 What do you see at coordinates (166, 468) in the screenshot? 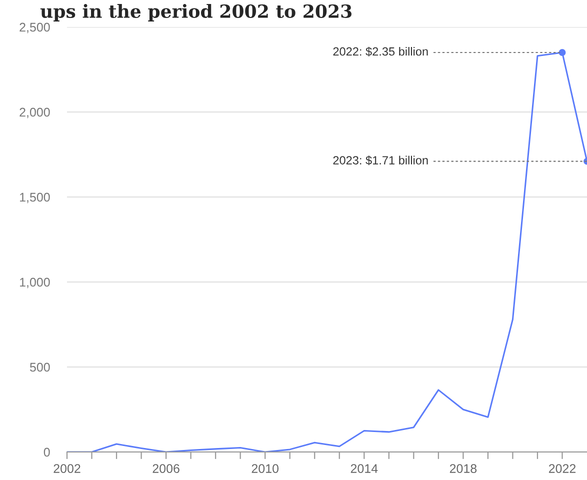
I see `x-tick-label: 2006` at bounding box center [166, 468].